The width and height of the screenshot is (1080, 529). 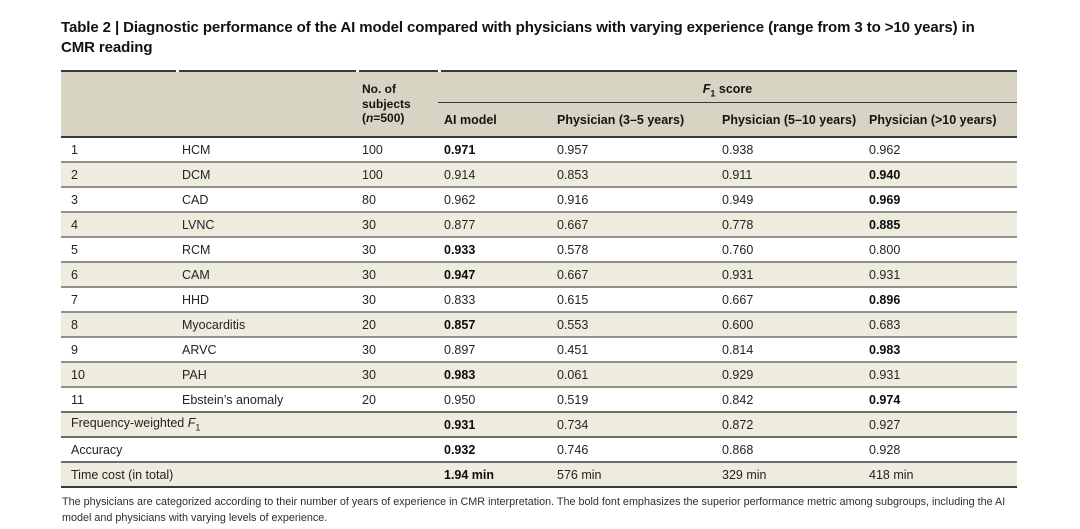 What do you see at coordinates (74, 249) in the screenshot?
I see `row-number-cell: 5` at bounding box center [74, 249].